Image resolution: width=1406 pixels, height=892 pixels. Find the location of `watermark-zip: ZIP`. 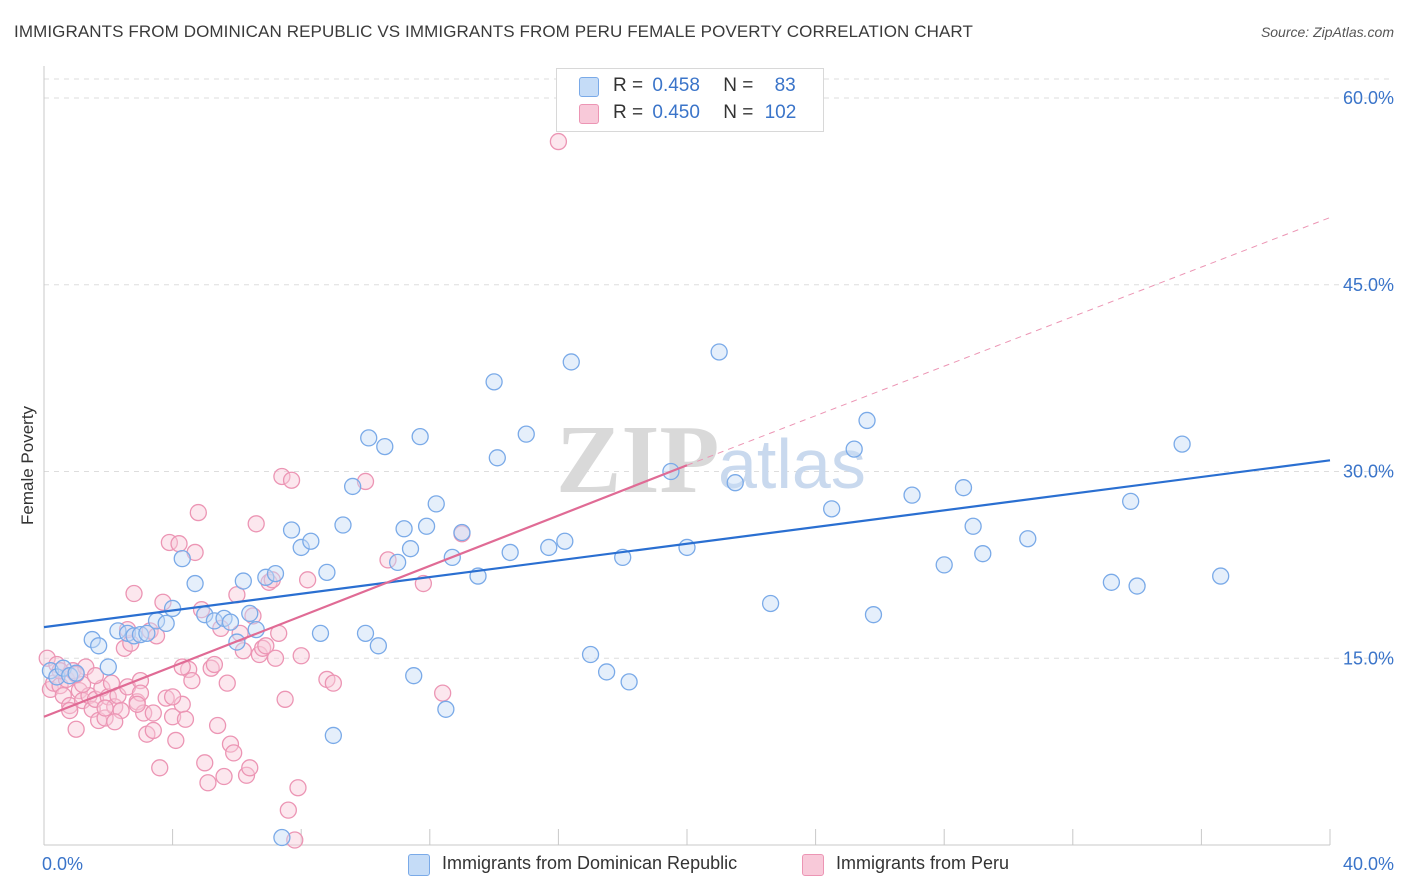

watermark-zip: ZIP is located at coordinates (637, 460).